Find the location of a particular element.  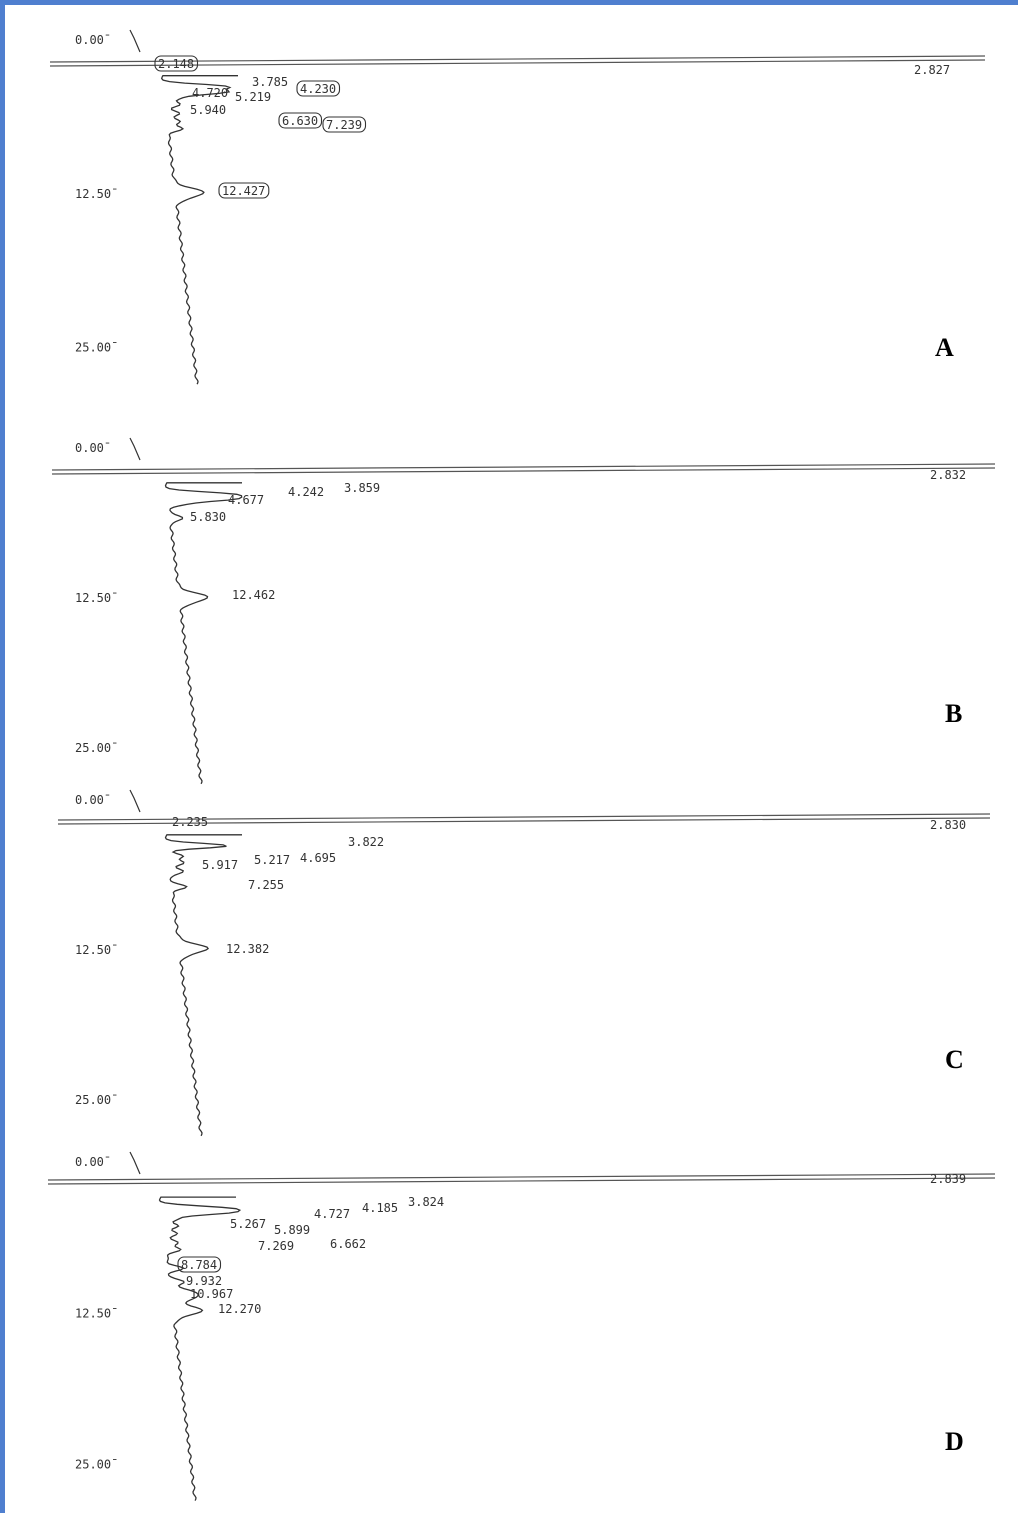

peak-label: 12.382 is located at coordinates (247, 949).